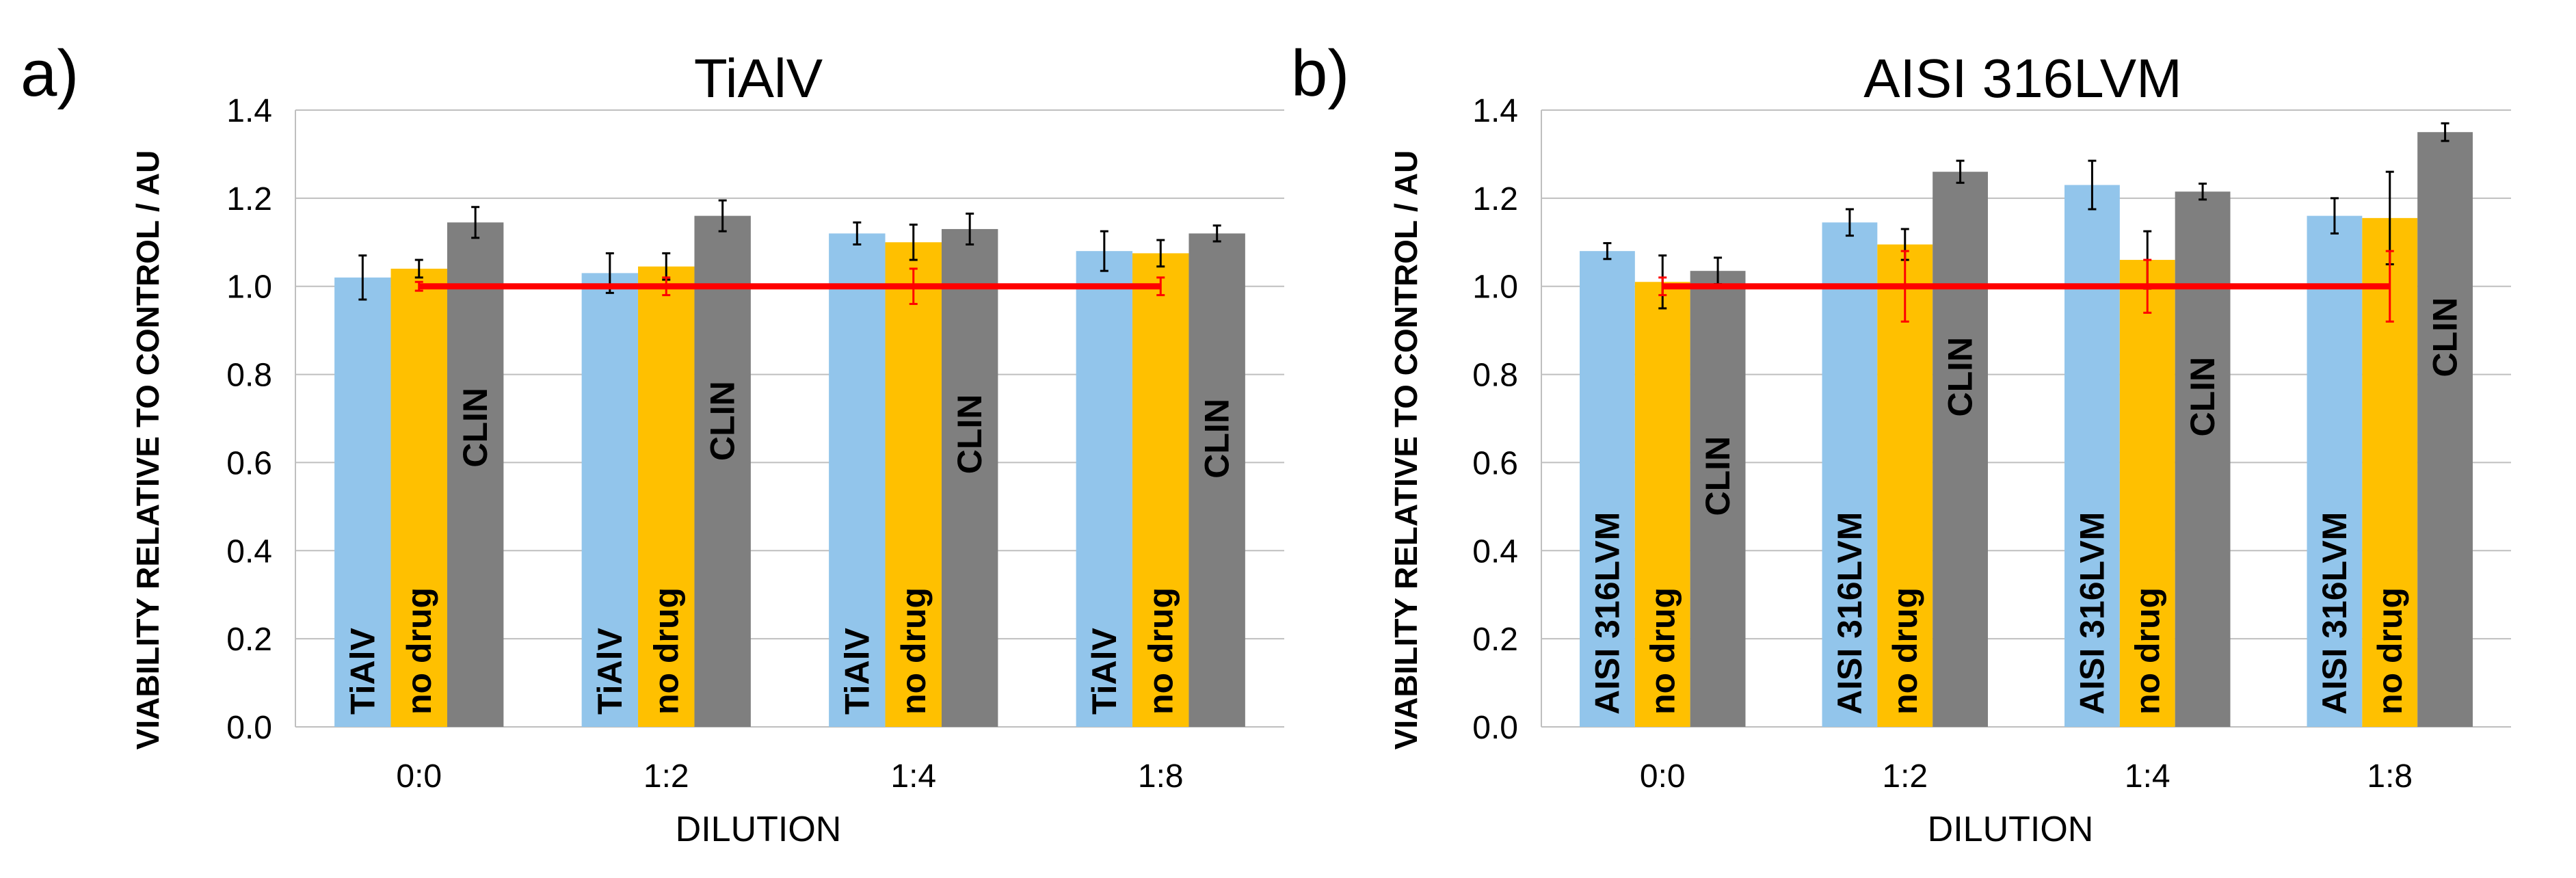  What do you see at coordinates (1662, 505) in the screenshot?
I see `bar-aisi-316lvm-s1-c0` at bounding box center [1662, 505].